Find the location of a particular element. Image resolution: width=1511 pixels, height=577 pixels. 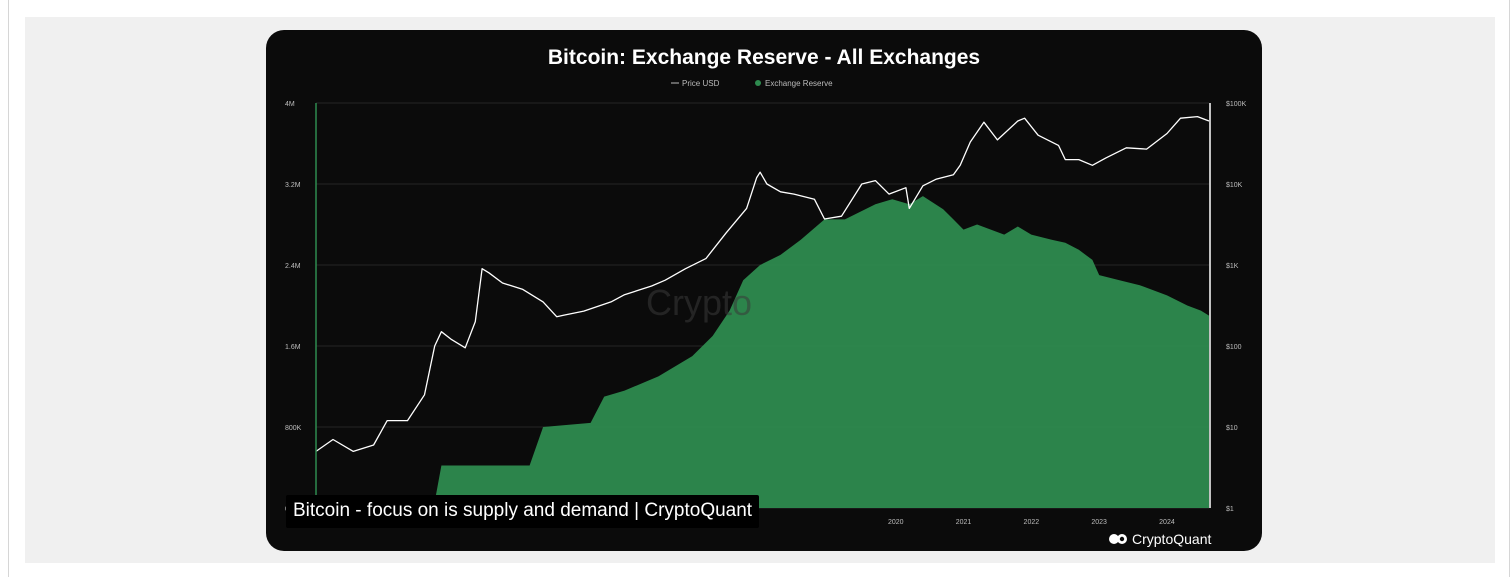

brand-logo: CryptoQuant is located at coordinates (1159, 539).